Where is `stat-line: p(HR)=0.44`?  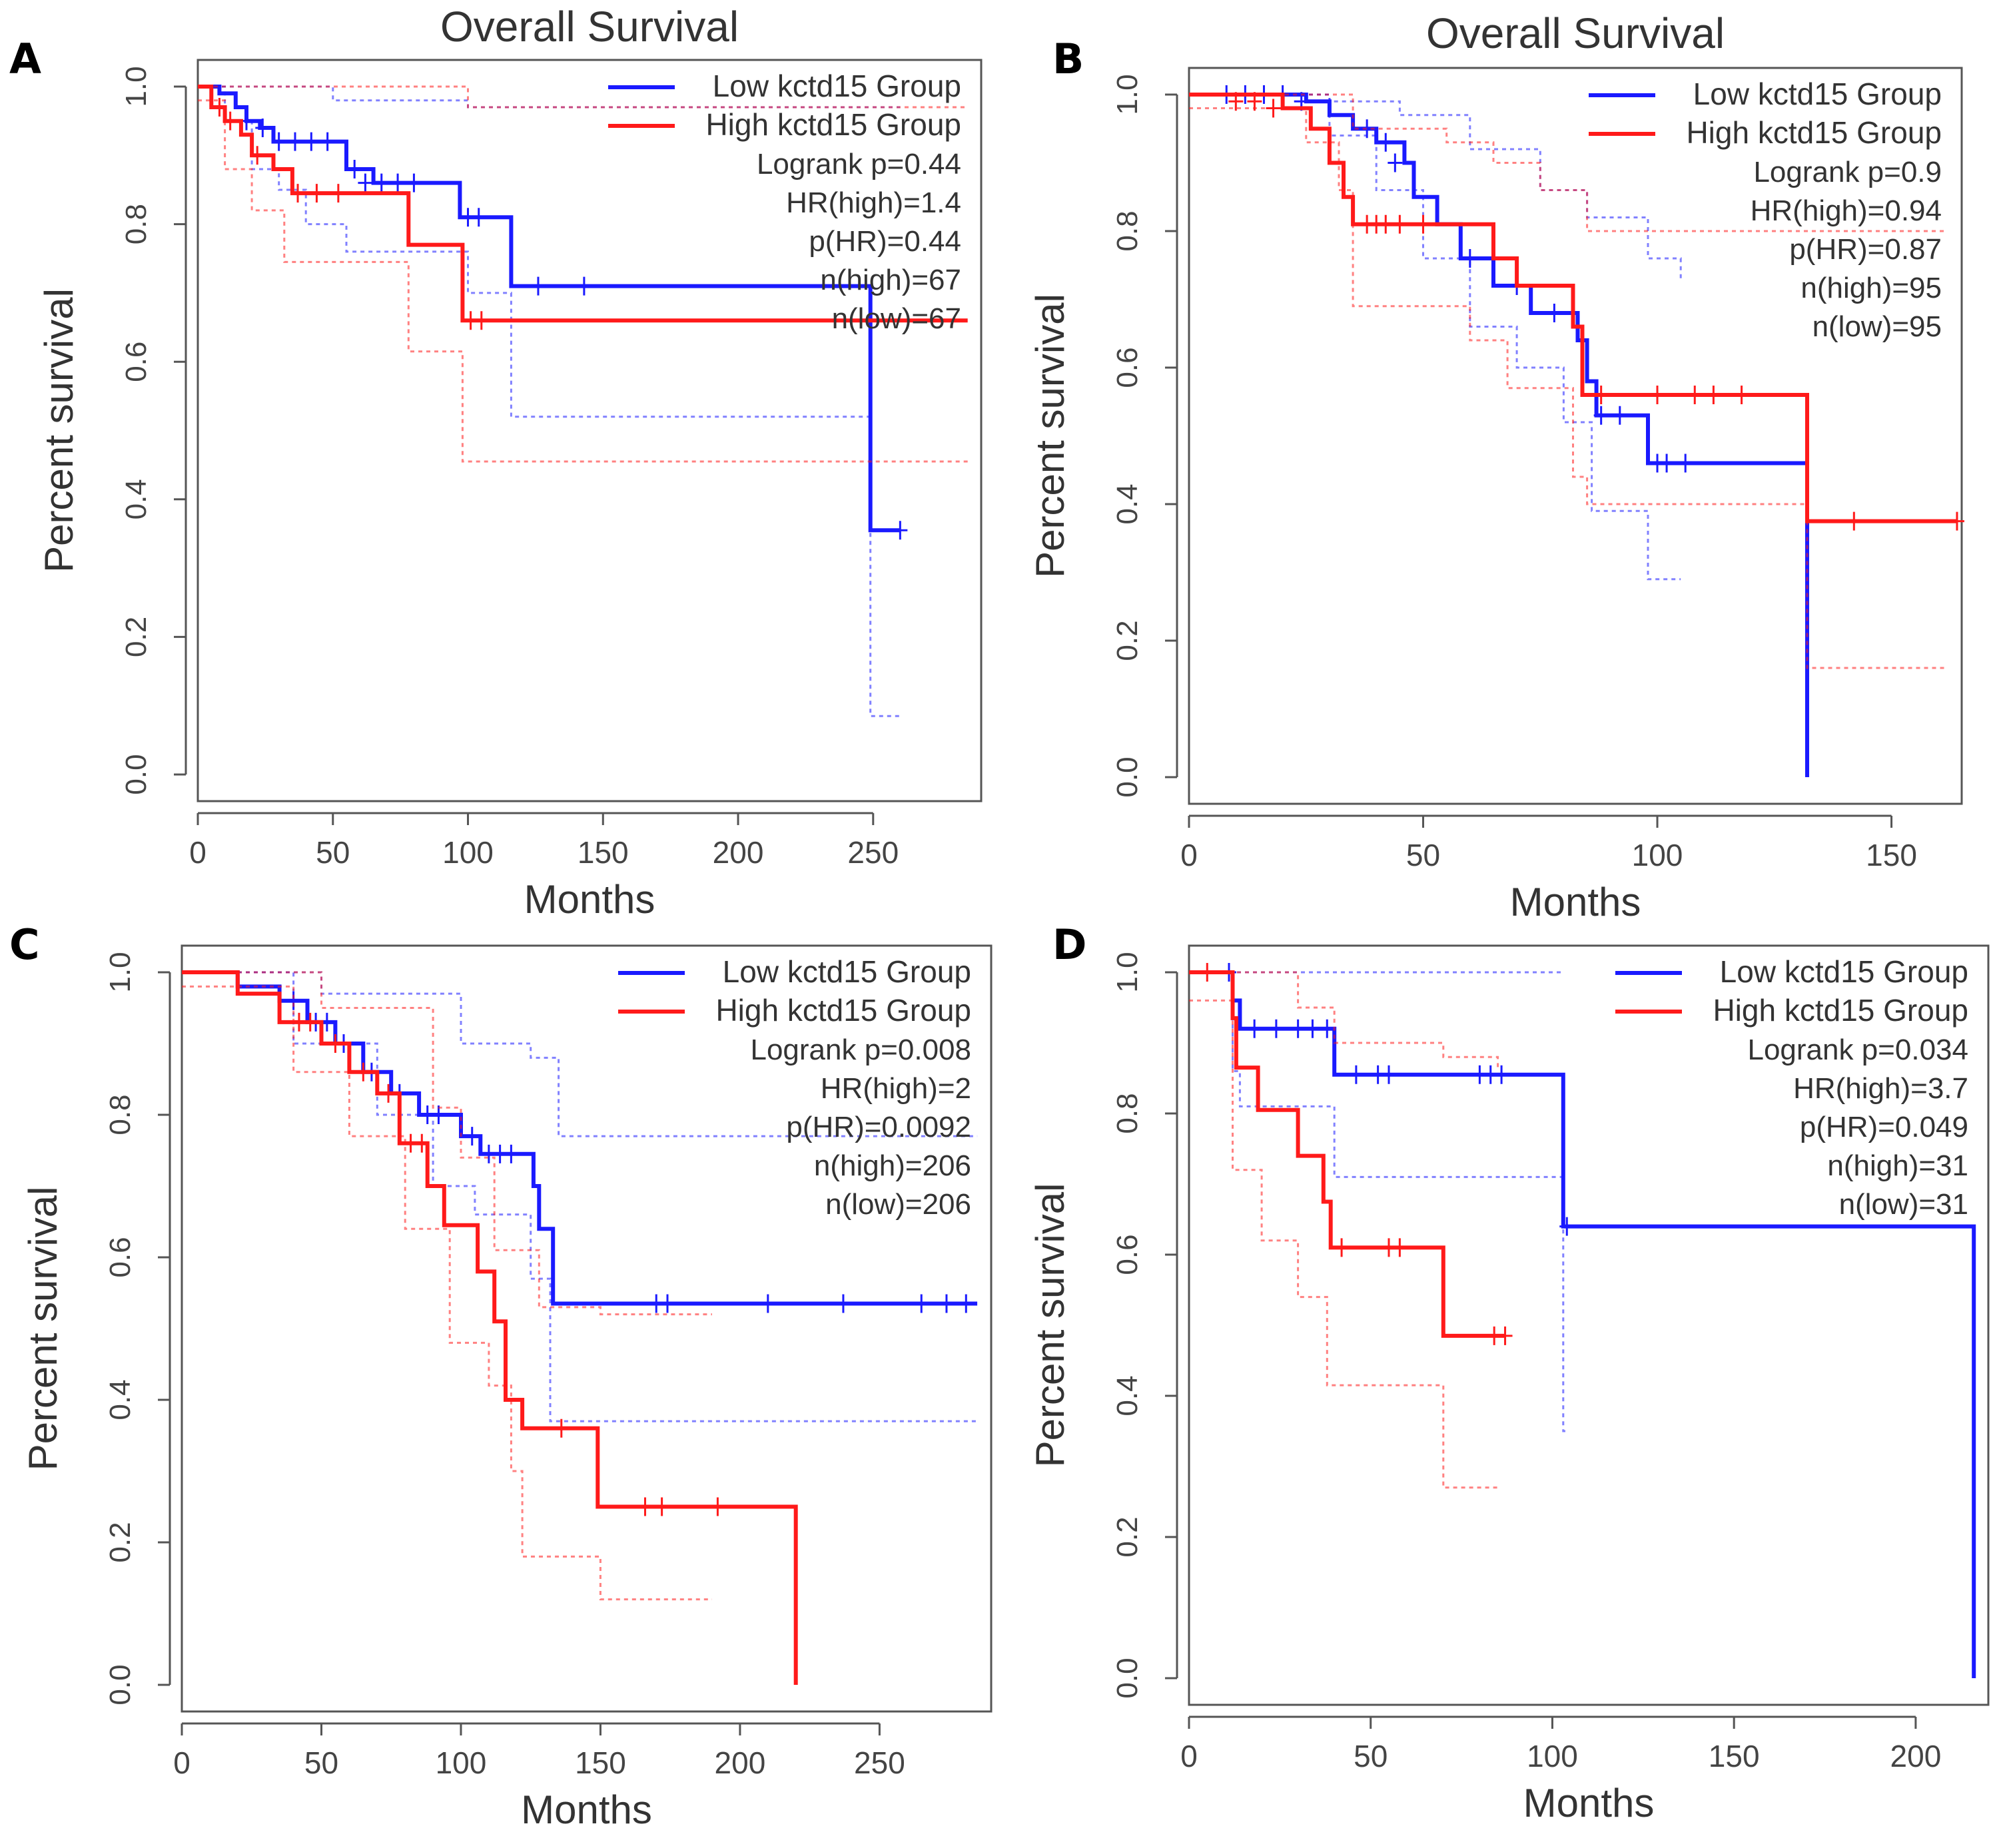
stat-line: p(HR)=0.44 is located at coordinates (885, 241).